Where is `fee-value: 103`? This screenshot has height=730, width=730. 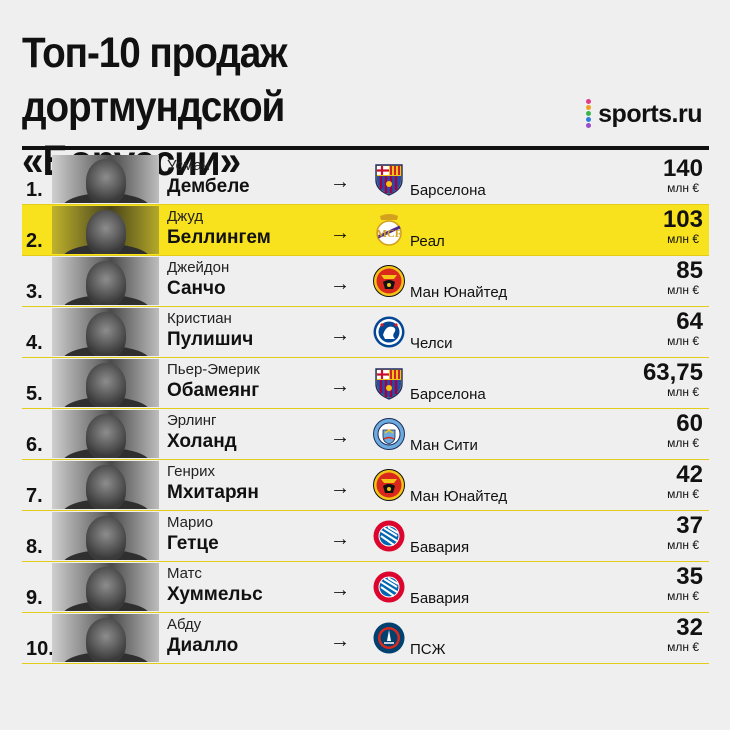 fee-value: 103 is located at coordinates (682, 219).